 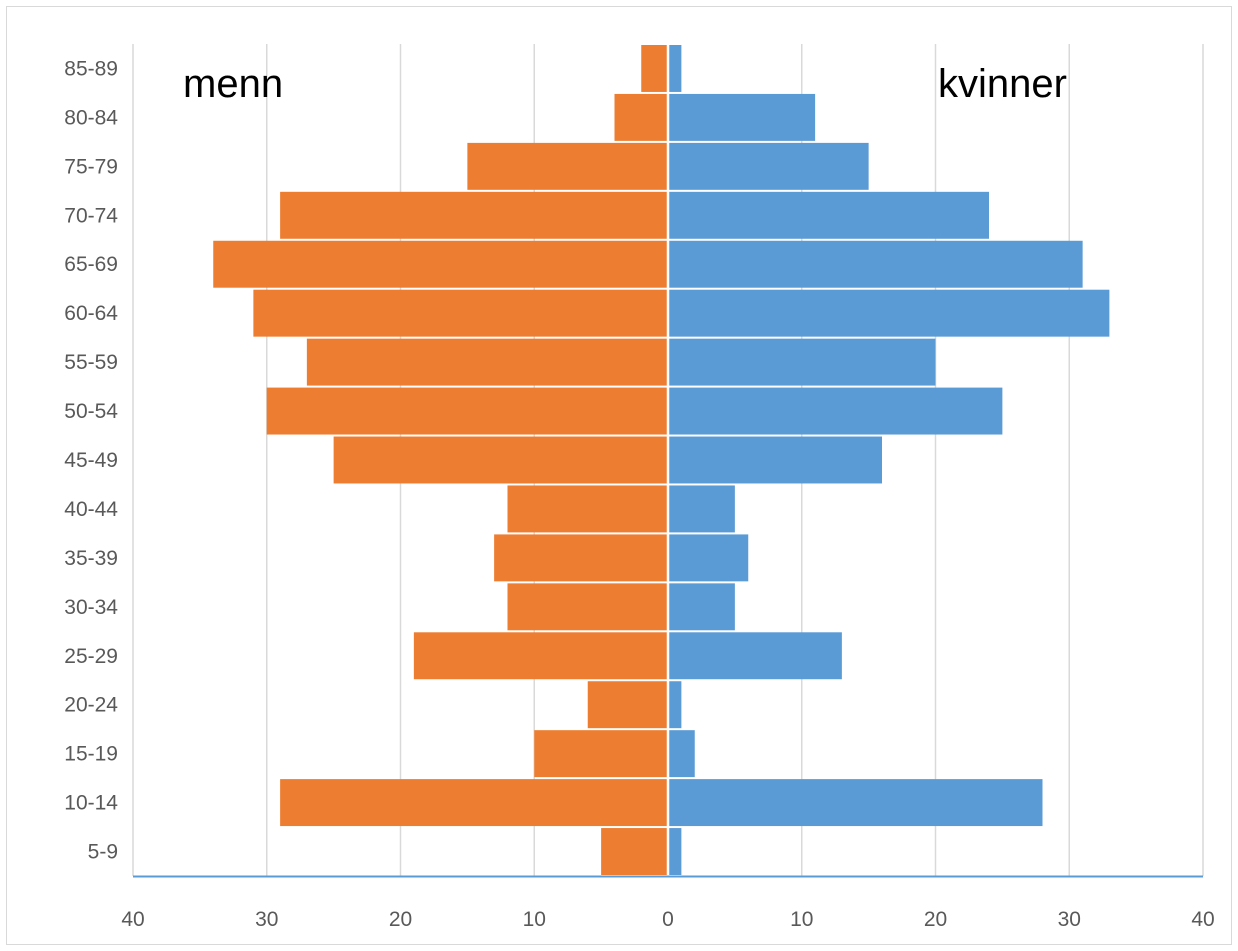 I want to click on y-tick-label: 40-44, so click(x=91, y=509).